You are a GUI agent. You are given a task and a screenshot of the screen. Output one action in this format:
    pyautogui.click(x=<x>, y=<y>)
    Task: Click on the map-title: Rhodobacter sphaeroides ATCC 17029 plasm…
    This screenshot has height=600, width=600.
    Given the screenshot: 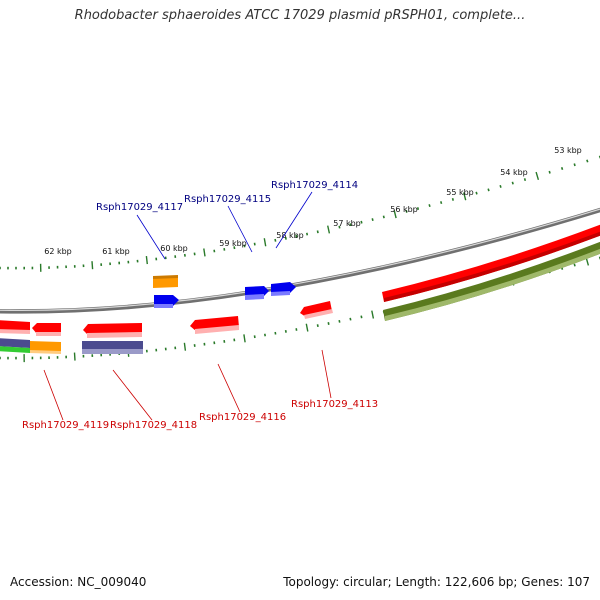 What is the action you would take?
    pyautogui.click(x=300, y=15)
    